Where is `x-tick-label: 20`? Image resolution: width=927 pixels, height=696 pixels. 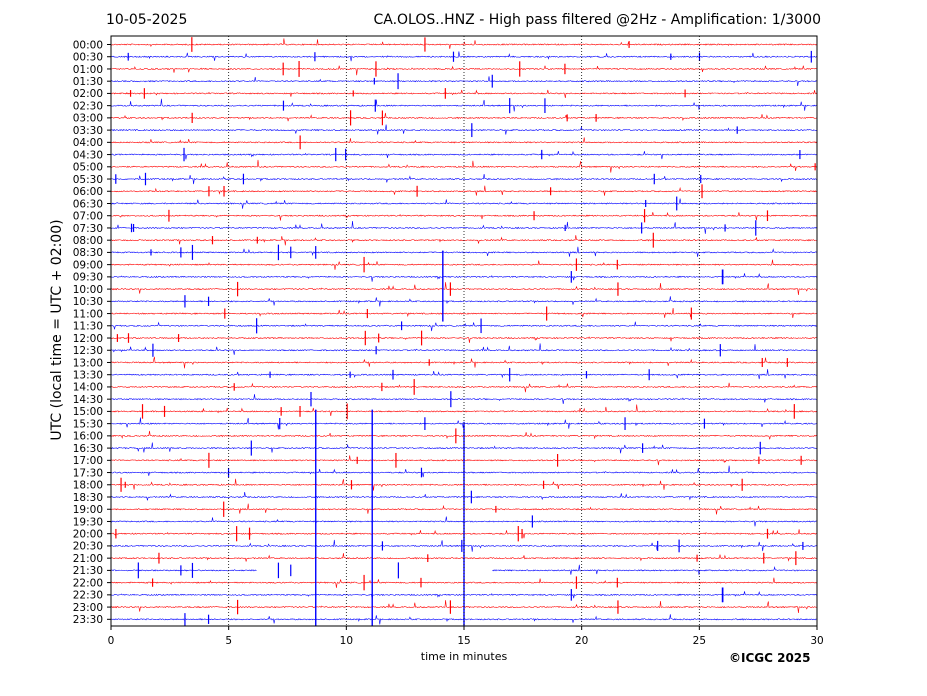
x-tick-label: 20 is located at coordinates (581, 641).